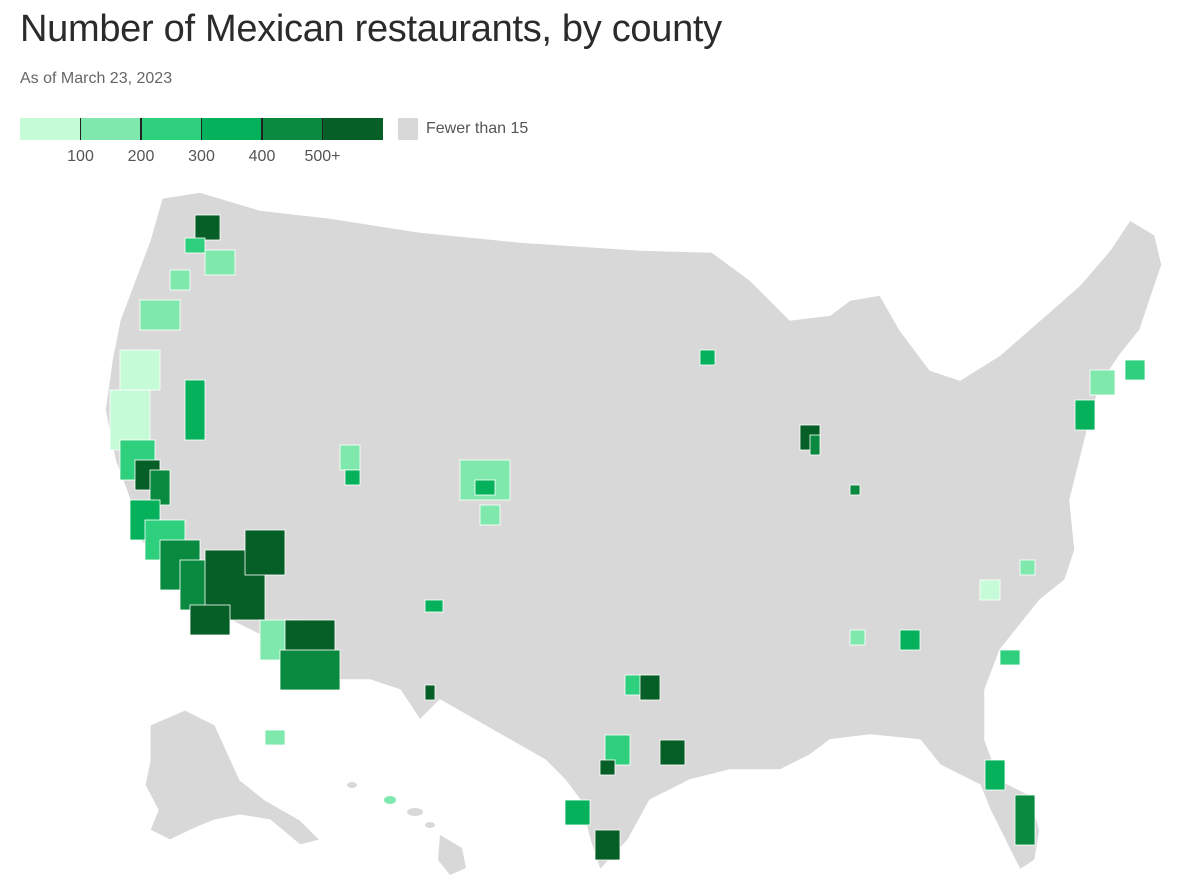 Image resolution: width=1200 pixels, height=891 pixels. I want to click on chart-title: Number of Mexican restaurants, by county, so click(371, 29).